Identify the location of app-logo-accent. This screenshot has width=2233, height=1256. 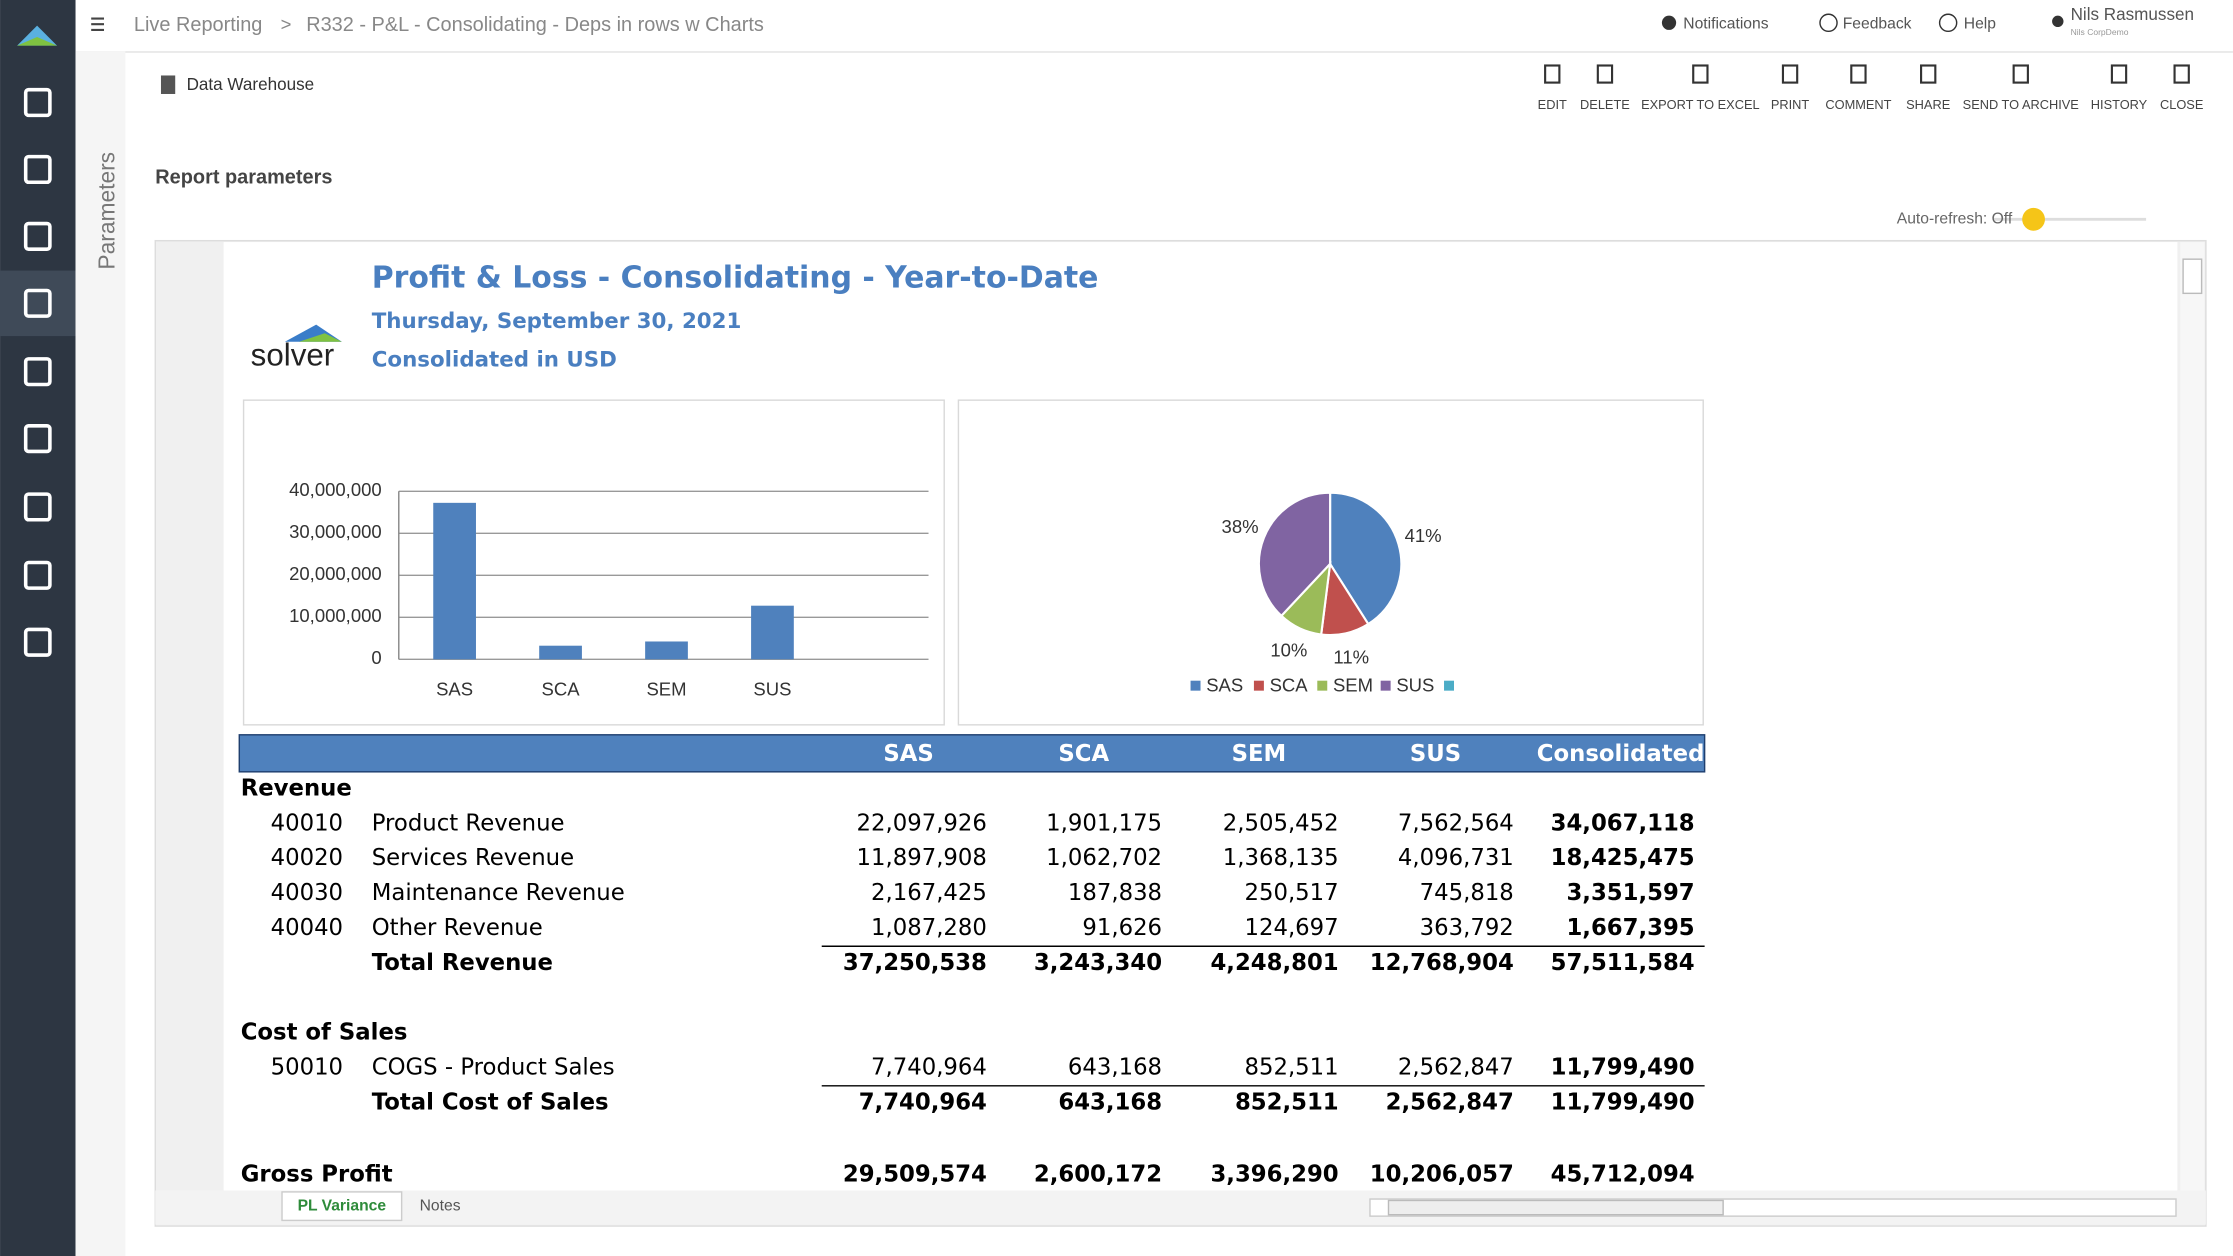
(37, 41).